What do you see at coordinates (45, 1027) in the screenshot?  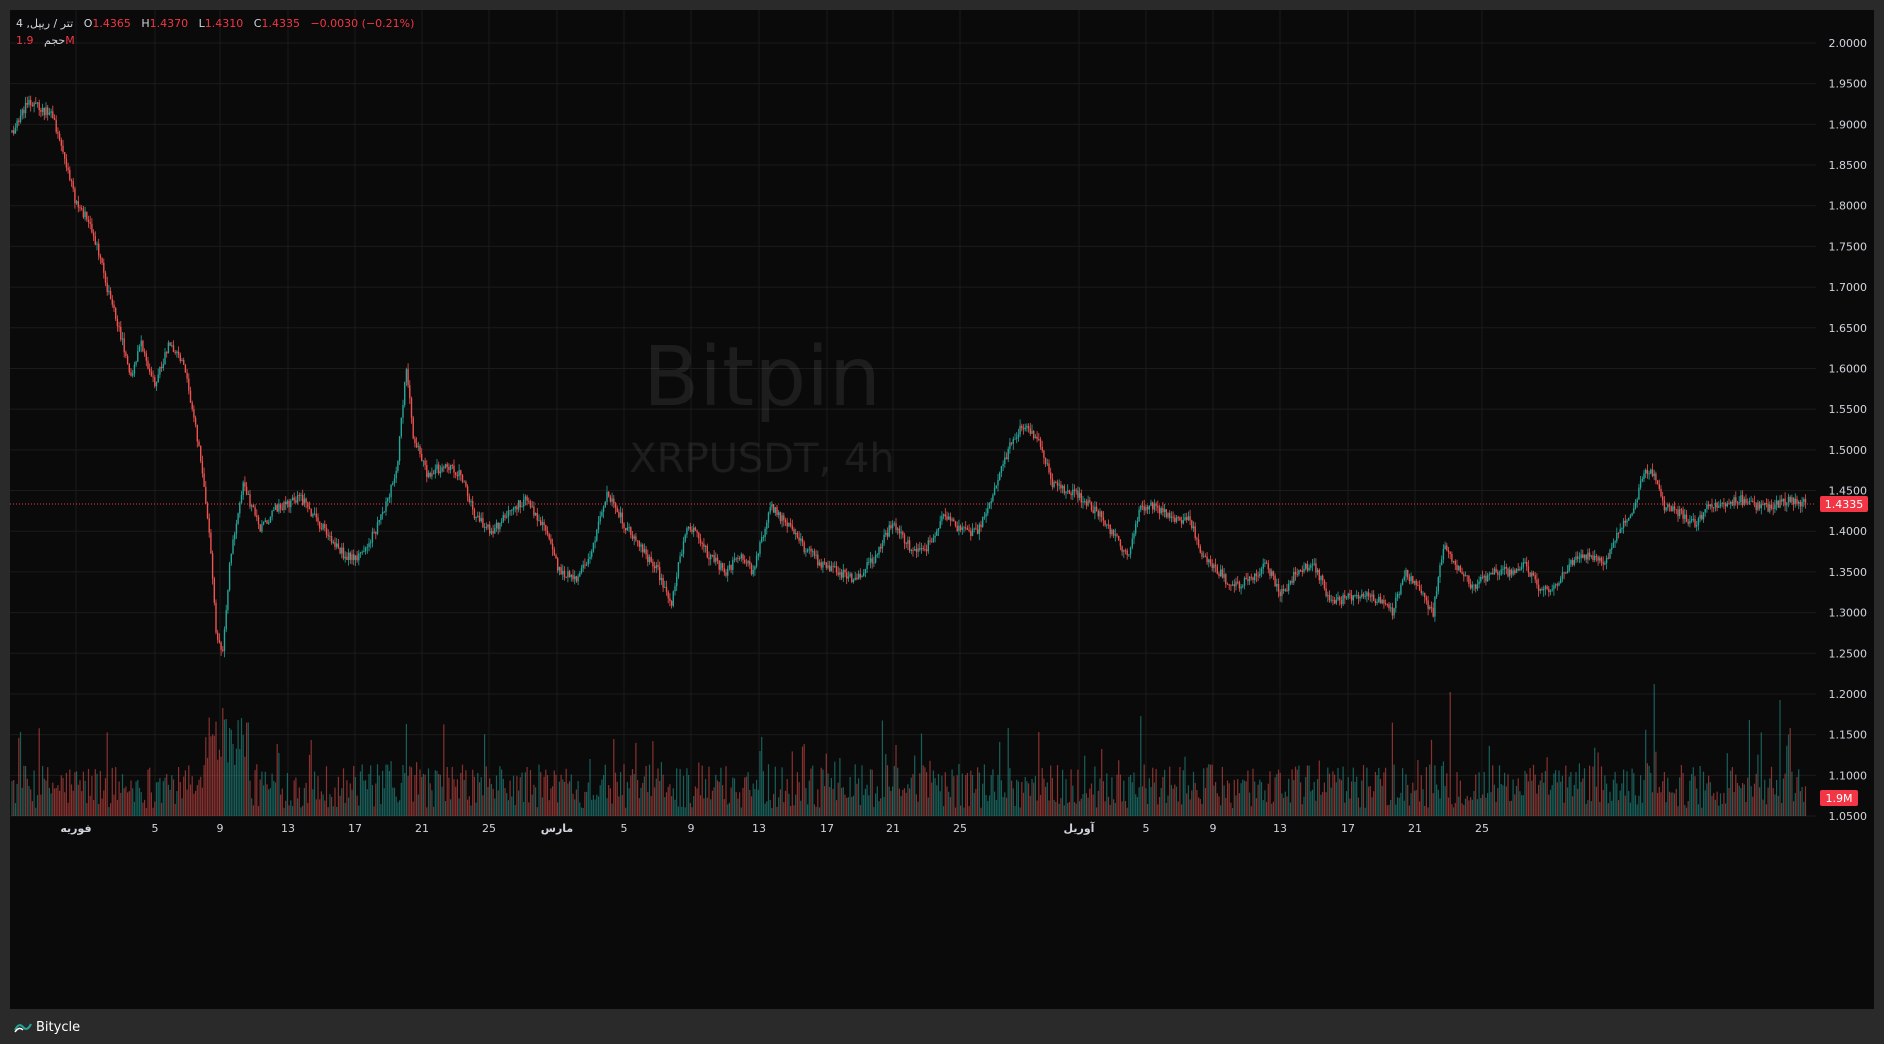 I see `footer-brand: Bitycle` at bounding box center [45, 1027].